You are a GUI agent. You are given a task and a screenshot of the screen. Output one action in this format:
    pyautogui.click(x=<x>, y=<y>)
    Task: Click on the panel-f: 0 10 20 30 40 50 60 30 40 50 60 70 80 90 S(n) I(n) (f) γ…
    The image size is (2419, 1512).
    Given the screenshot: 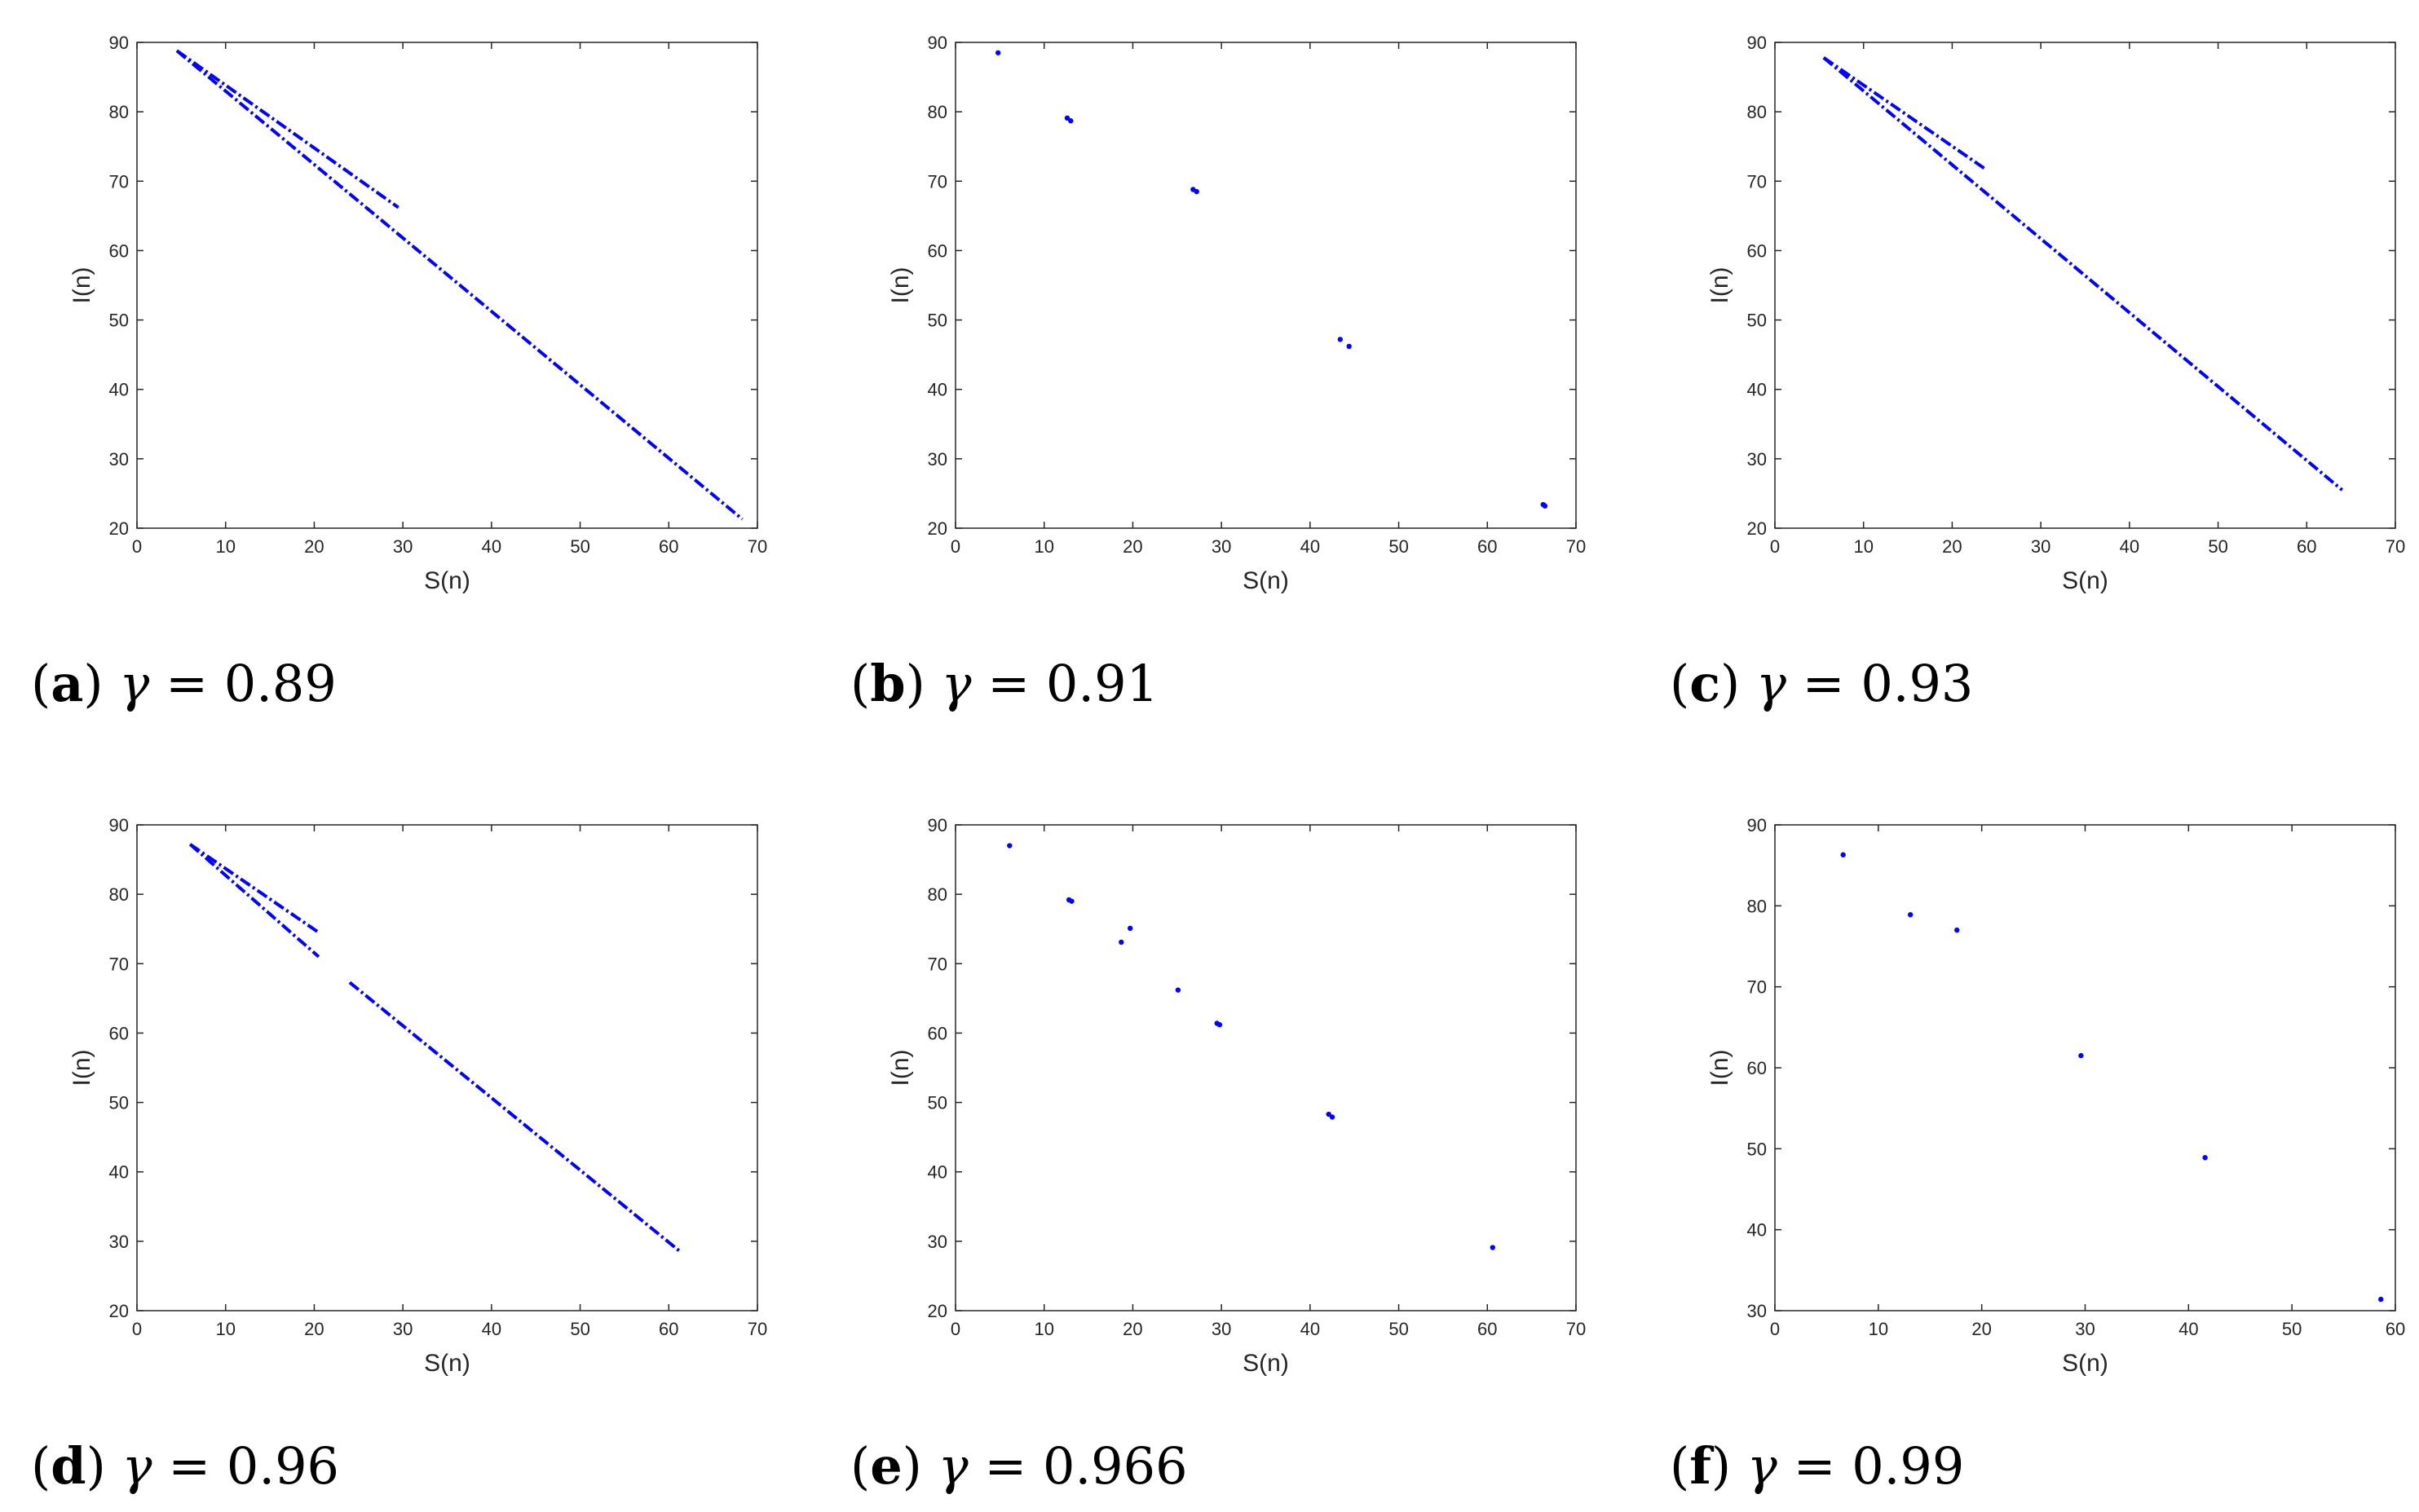 What is the action you would take?
    pyautogui.click(x=2037, y=1155)
    